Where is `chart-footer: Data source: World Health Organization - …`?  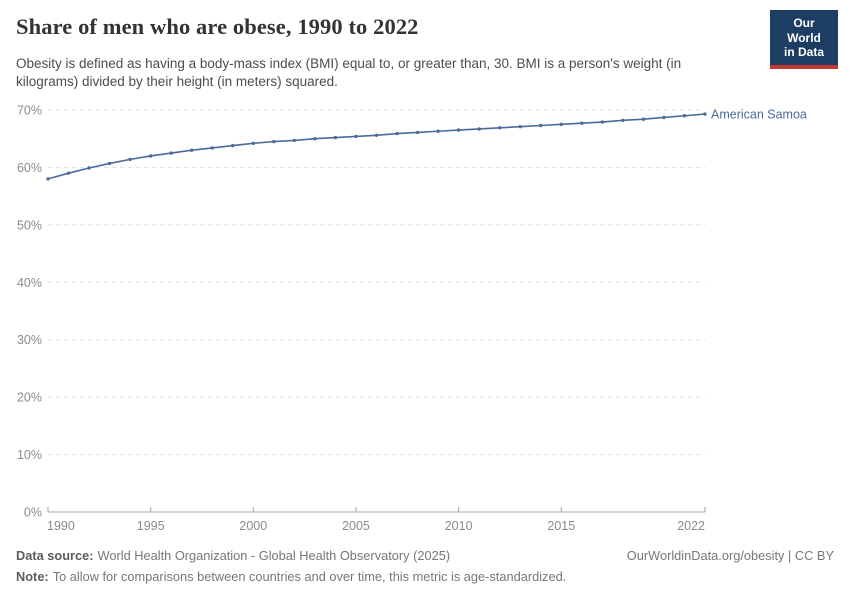 chart-footer: Data source: World Health Organization - … is located at coordinates (425, 566).